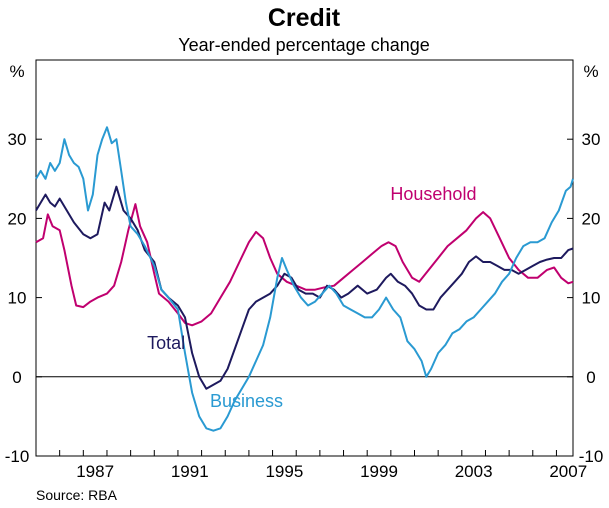 The width and height of the screenshot is (609, 508). What do you see at coordinates (17, 139) in the screenshot?
I see `y-tick-label-left: 30` at bounding box center [17, 139].